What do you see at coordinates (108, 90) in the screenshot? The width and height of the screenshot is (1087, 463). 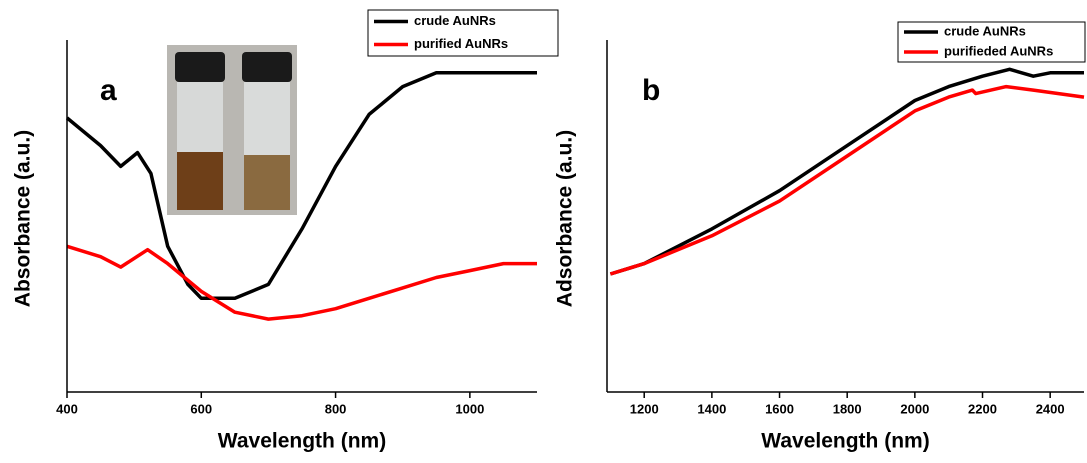 I see `panel-label: a` at bounding box center [108, 90].